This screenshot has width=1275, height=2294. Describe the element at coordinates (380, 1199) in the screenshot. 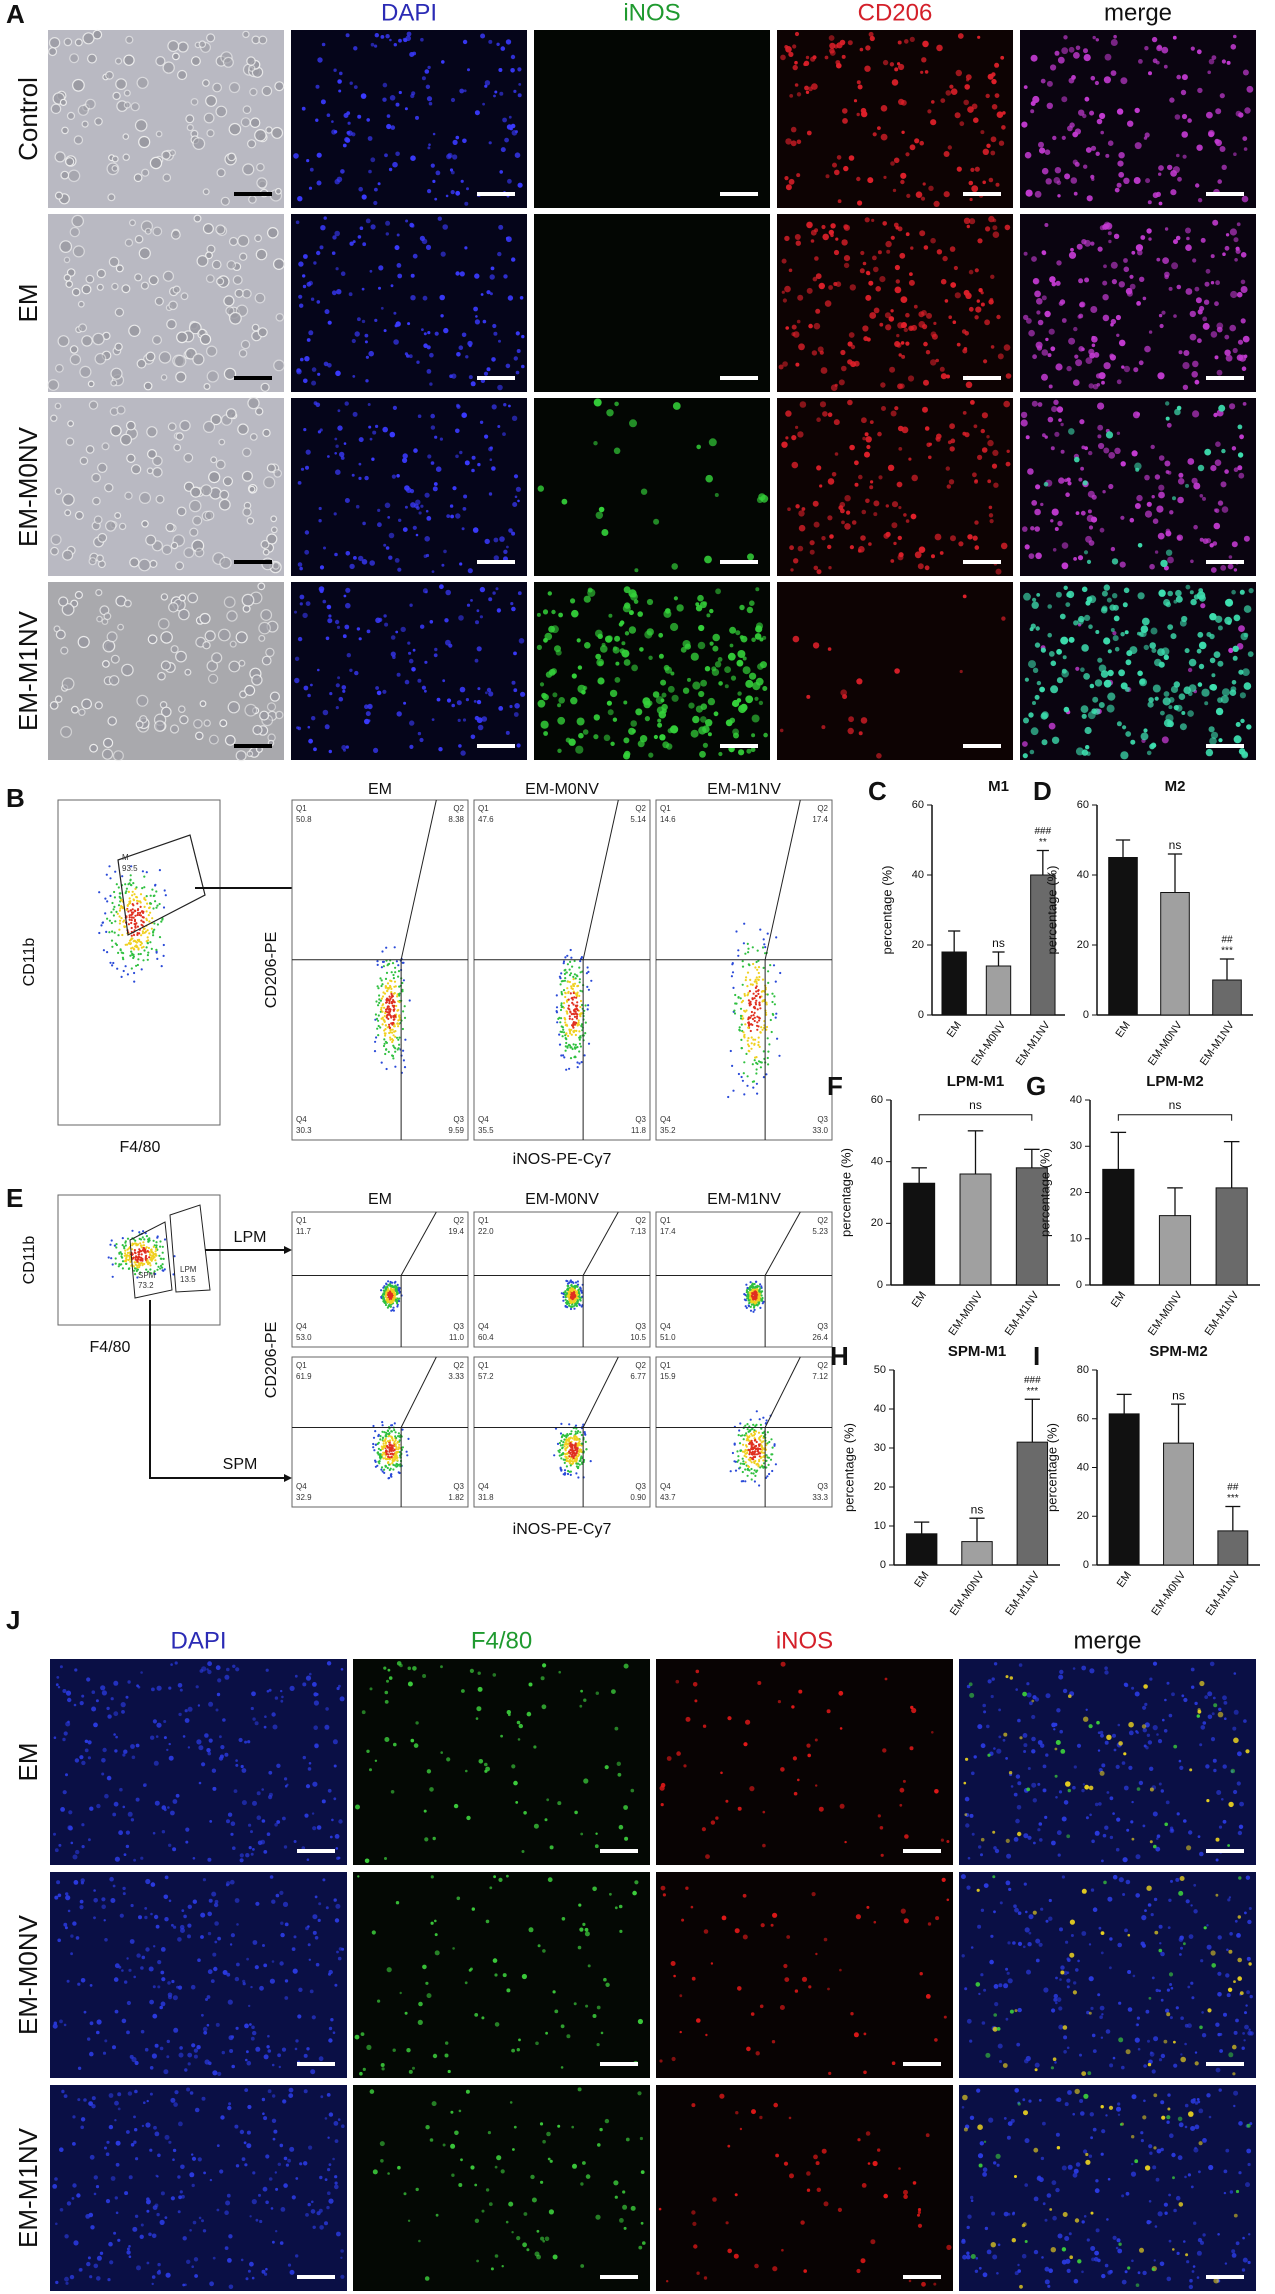

I see `group-header: EM` at that location.